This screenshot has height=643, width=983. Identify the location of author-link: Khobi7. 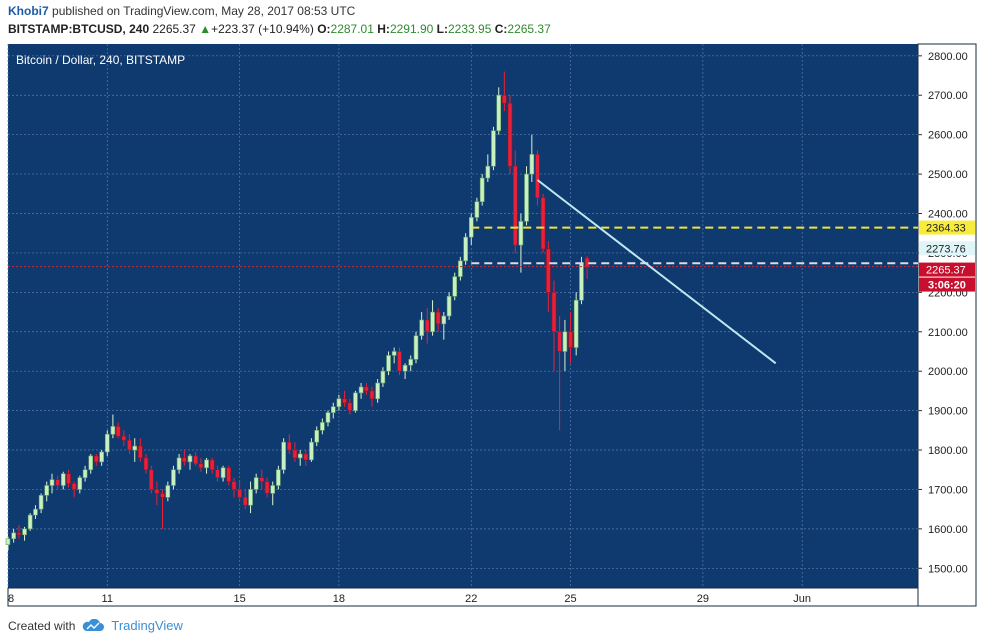
(28, 11).